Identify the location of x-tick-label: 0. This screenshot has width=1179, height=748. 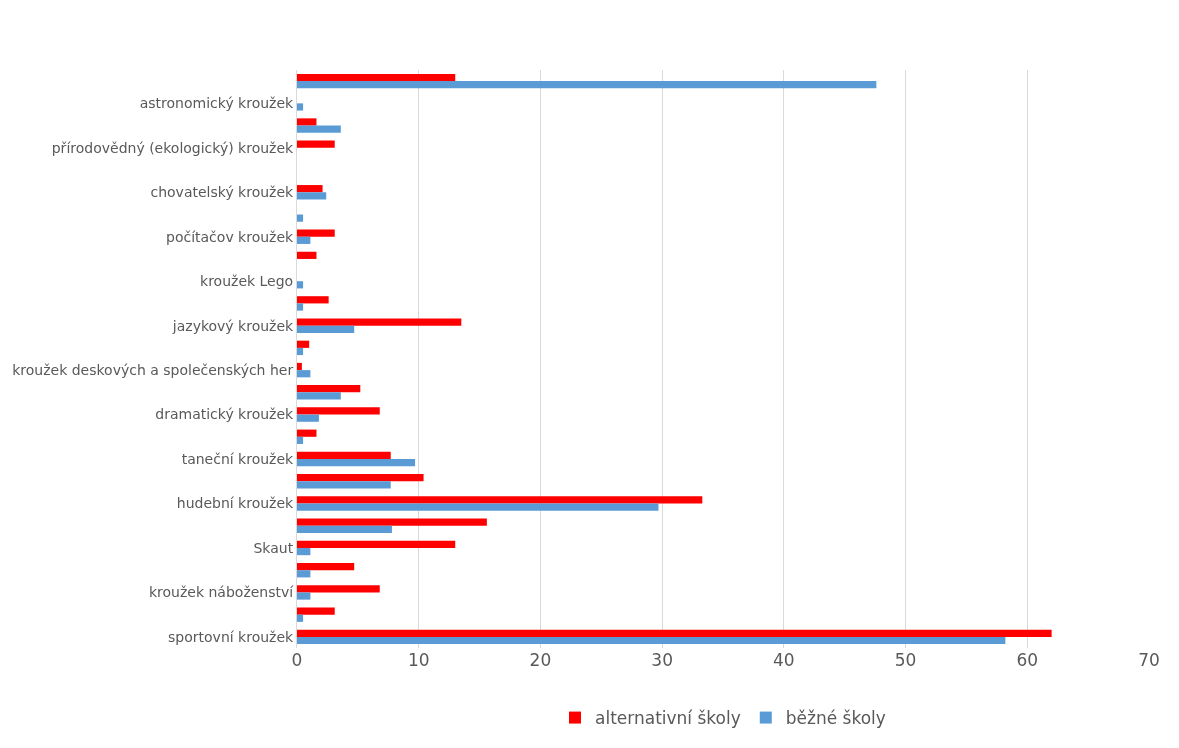
(297, 660).